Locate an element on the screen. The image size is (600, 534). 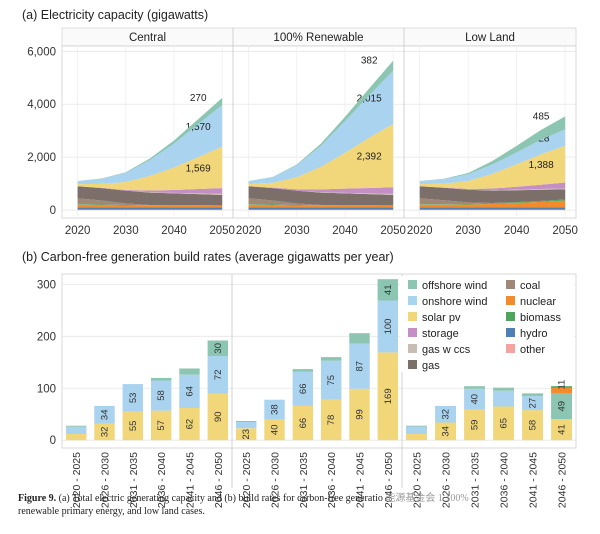
bar-low-land-4-nuclear is located at coordinates (532, 393).